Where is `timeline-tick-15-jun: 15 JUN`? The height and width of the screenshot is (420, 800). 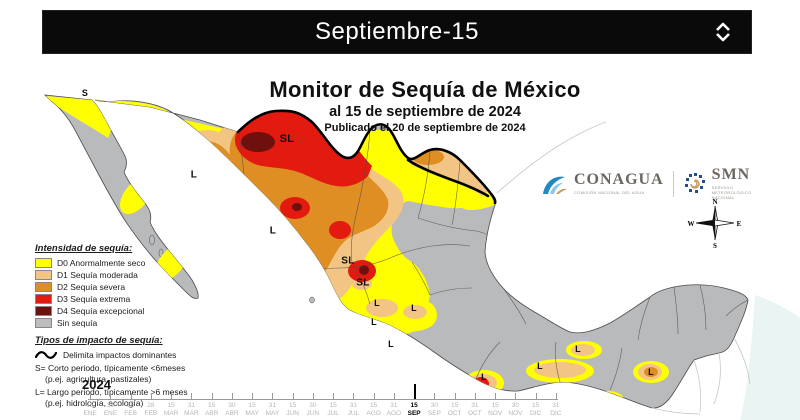 timeline-tick-15-jun: 15 JUN is located at coordinates (293, 398).